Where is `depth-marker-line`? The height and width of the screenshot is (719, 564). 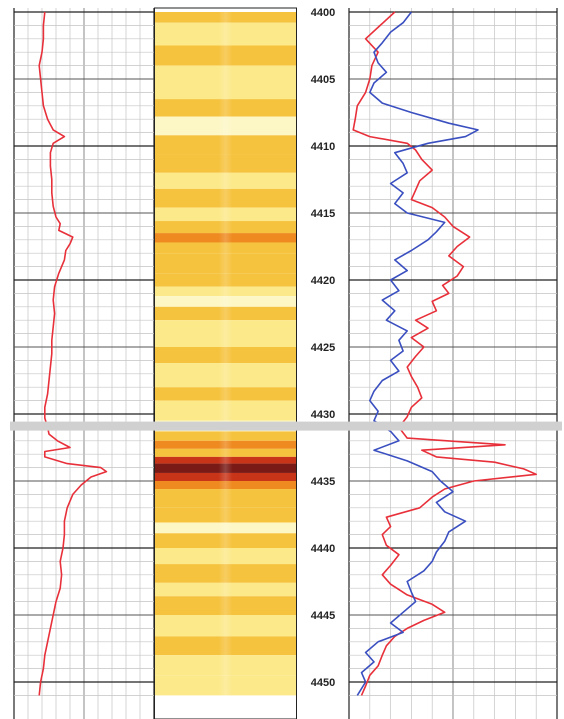 depth-marker-line is located at coordinates (286, 426).